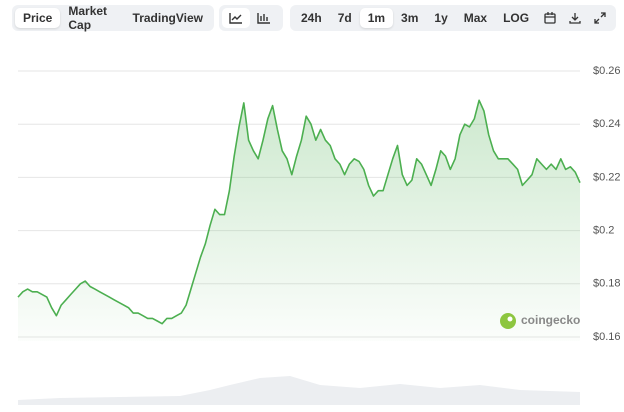  Describe the element at coordinates (607, 71) in the screenshot. I see `y-tick-label: $0.26` at that location.